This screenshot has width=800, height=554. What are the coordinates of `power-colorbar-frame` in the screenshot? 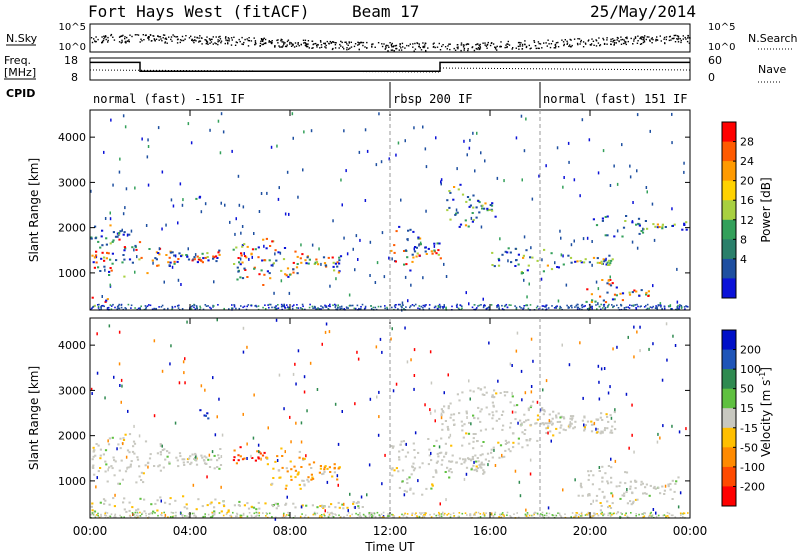 It's located at (729, 210).